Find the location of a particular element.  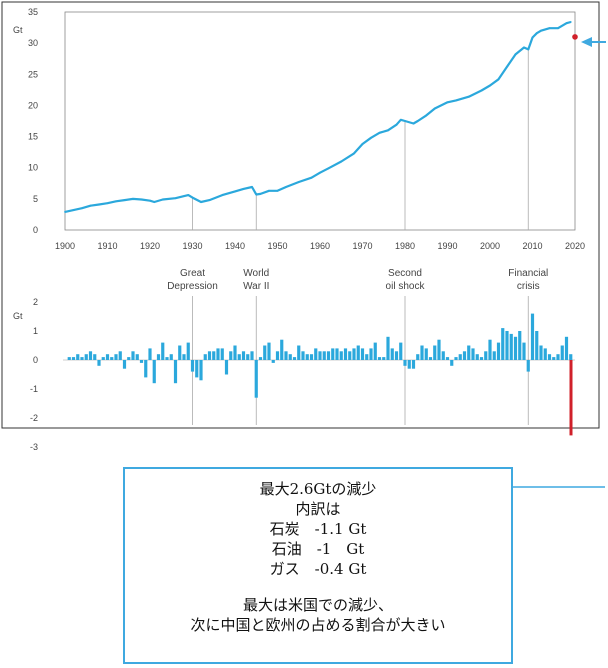

arrow-icon is located at coordinates (586, 42).